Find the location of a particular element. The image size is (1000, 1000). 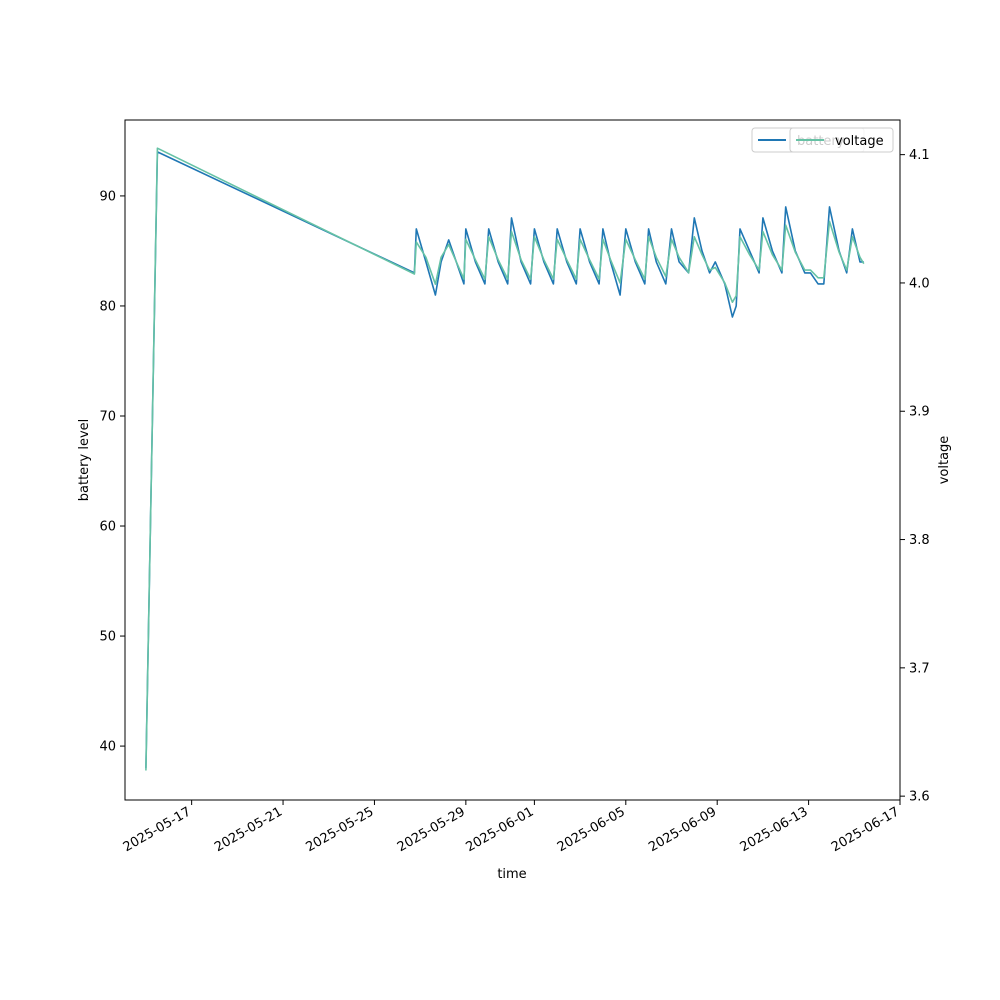

y-tick-label-left: 50 is located at coordinates (107, 637).